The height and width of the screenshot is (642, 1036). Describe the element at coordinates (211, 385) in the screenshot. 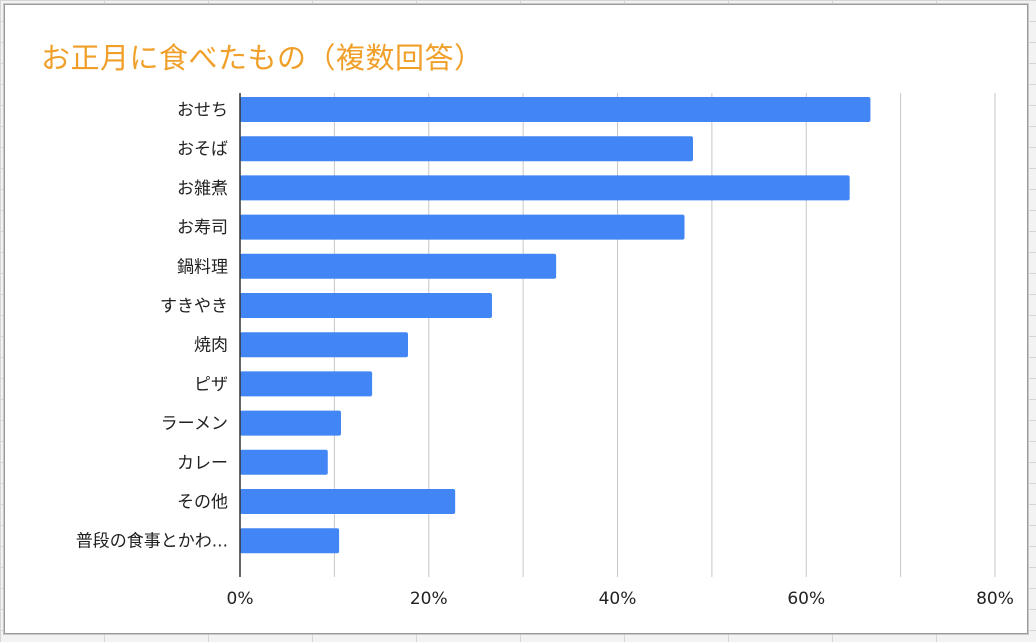

I see `category-label: ピザ` at that location.